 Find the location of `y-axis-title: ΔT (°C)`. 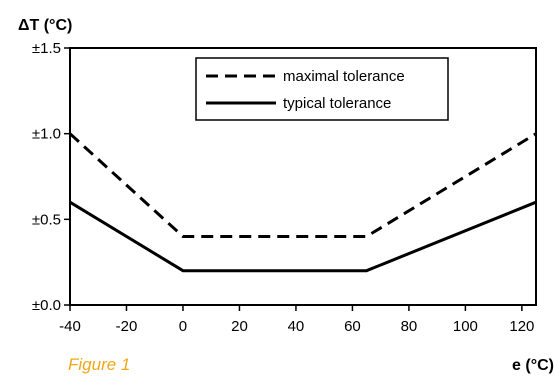

y-axis-title: ΔT (°C) is located at coordinates (45, 25).